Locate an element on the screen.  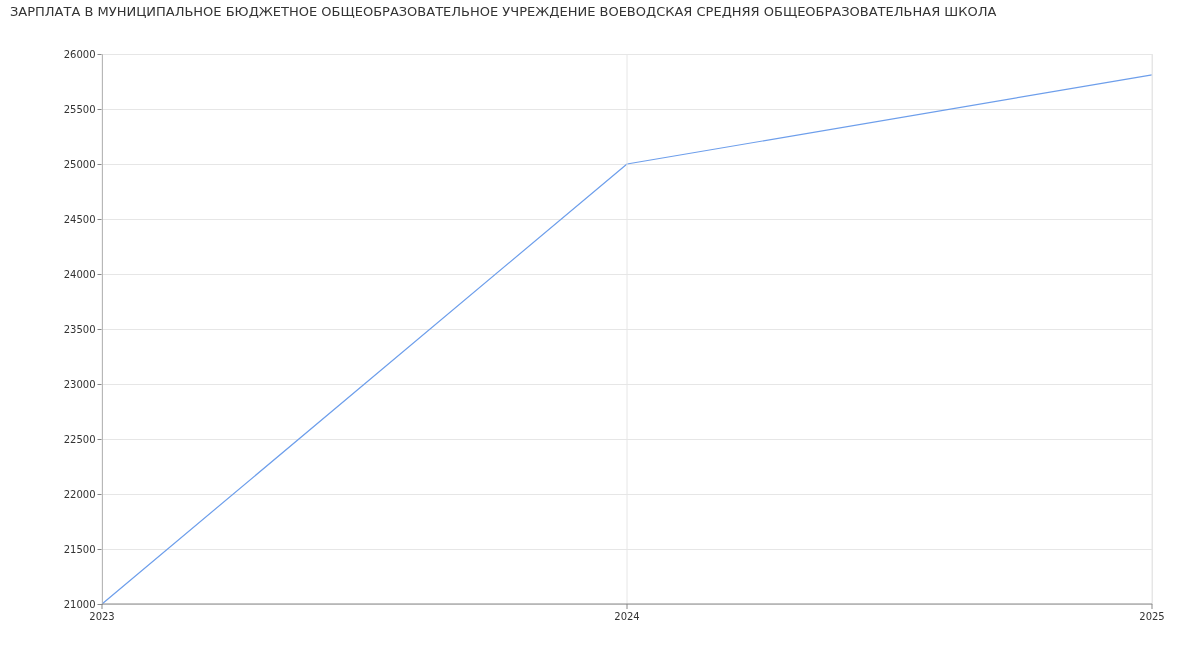
y-tick-label: 25000 is located at coordinates (79, 164).